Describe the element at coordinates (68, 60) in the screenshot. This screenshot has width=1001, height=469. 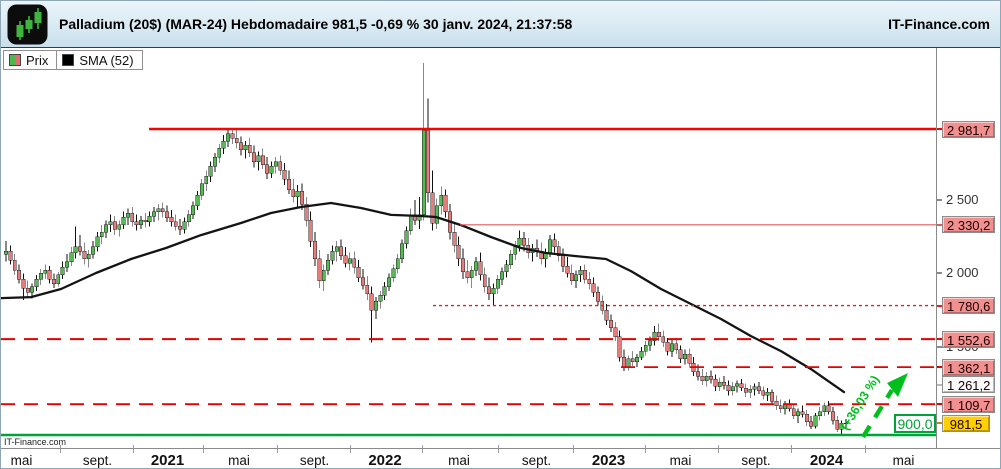
I see `sma-swatch-icon` at that location.